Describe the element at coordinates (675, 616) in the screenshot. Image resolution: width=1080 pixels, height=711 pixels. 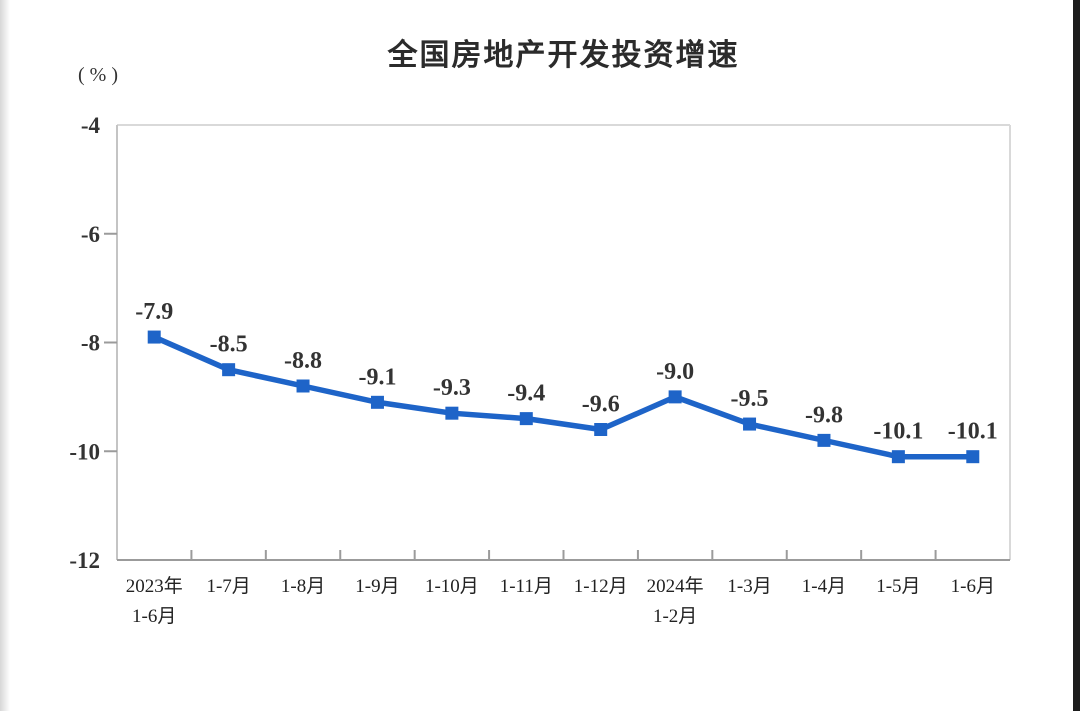
I see `x-category-label: 1-2月` at that location.